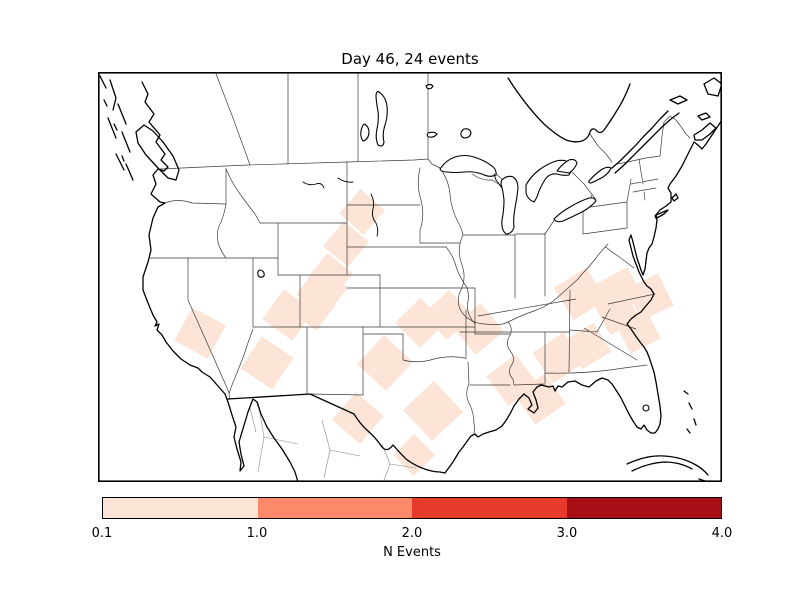 This screenshot has height=600, width=800. Describe the element at coordinates (412, 552) in the screenshot. I see `colorbar-axis-label: N Events` at that location.